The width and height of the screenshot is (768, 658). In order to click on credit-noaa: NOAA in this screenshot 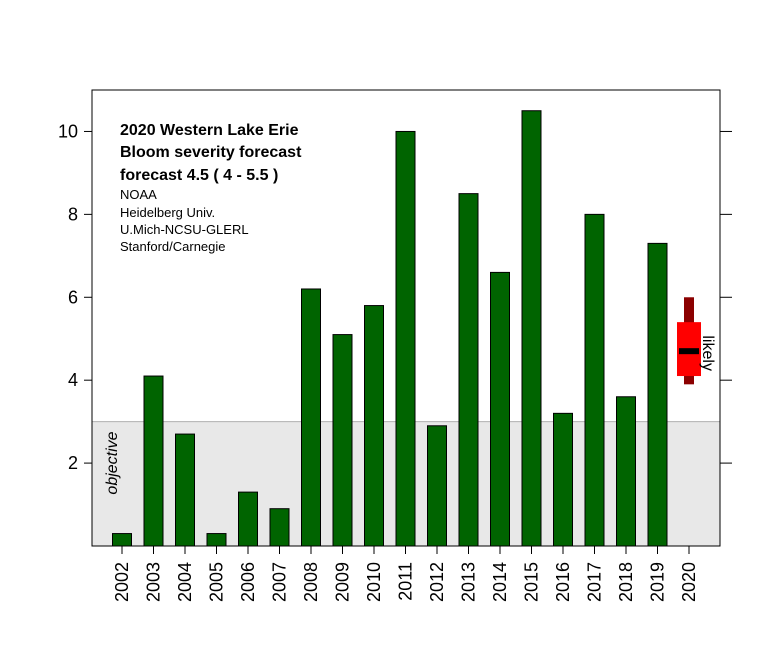, I will do `click(138, 194)`.